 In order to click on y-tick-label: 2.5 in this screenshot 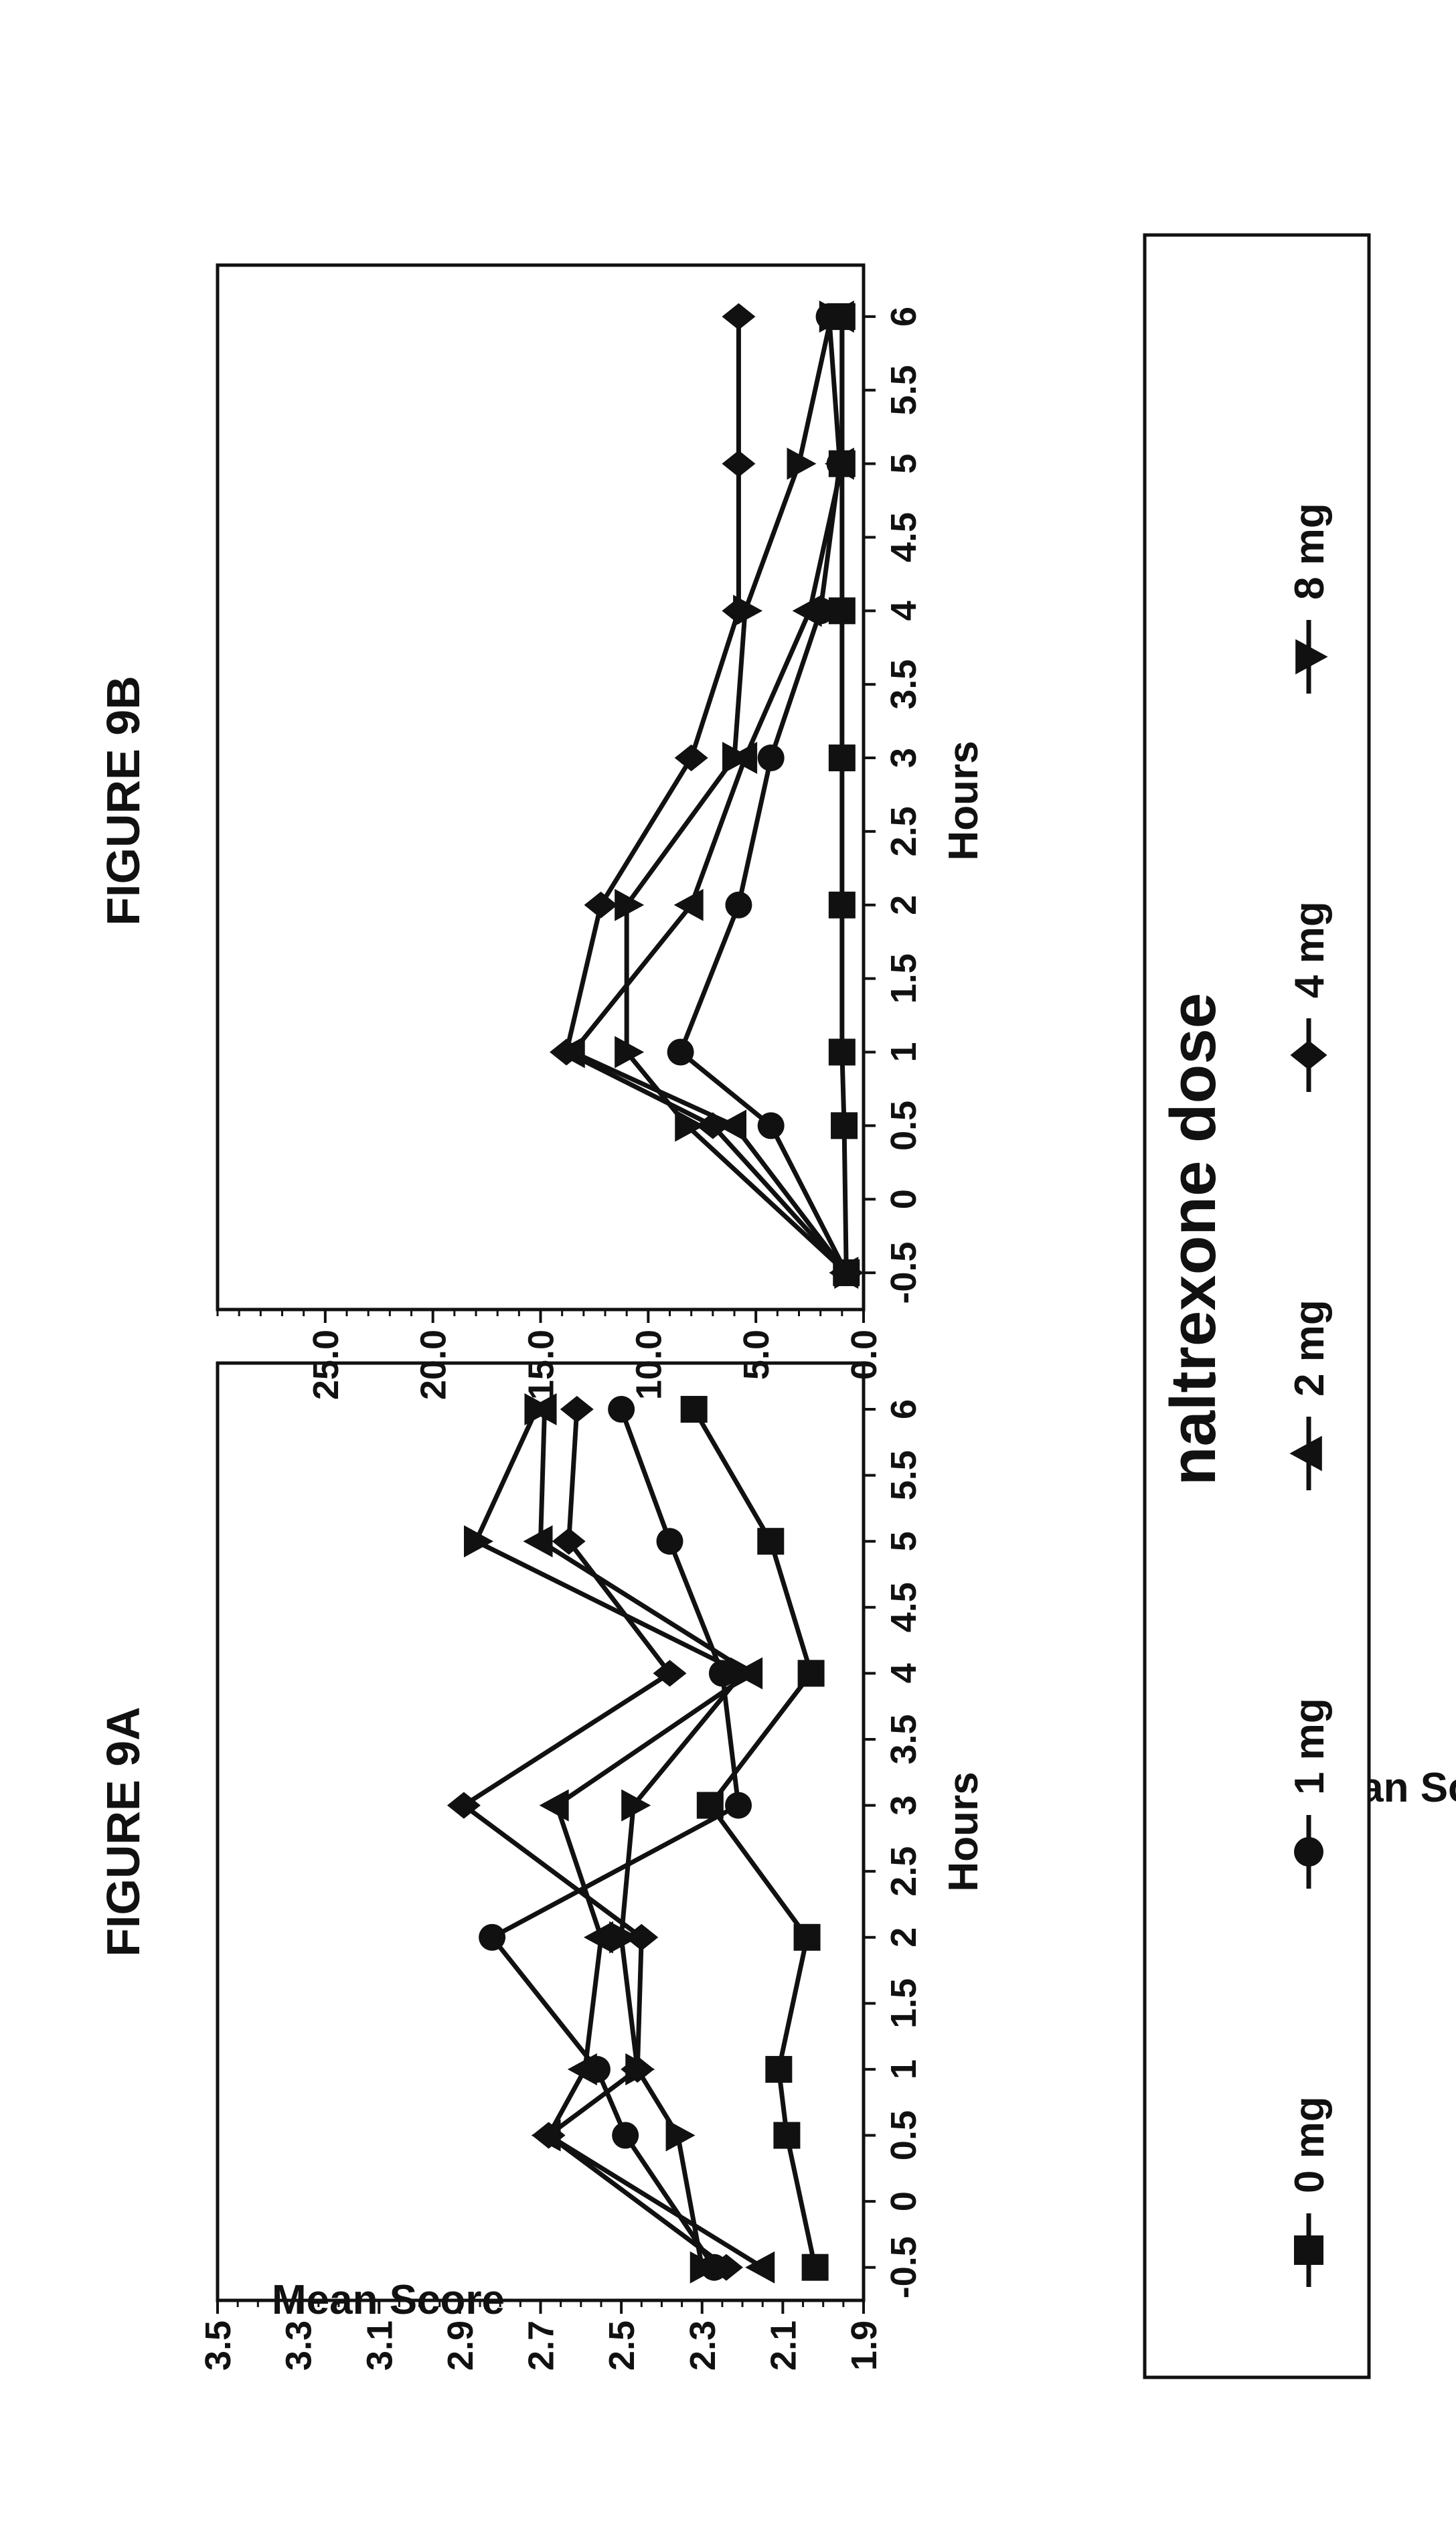, I will do `click(622, 2345)`.